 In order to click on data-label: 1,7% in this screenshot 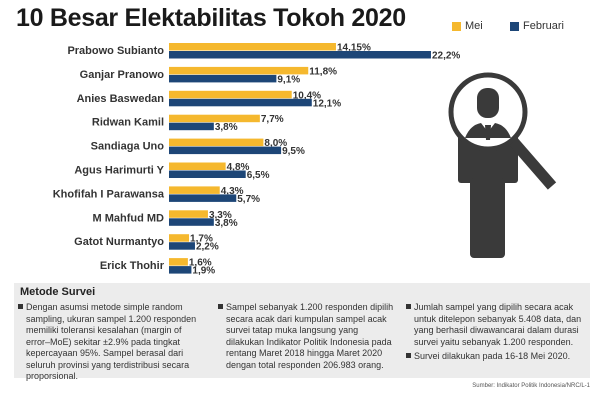, I will do `click(201, 239)`.